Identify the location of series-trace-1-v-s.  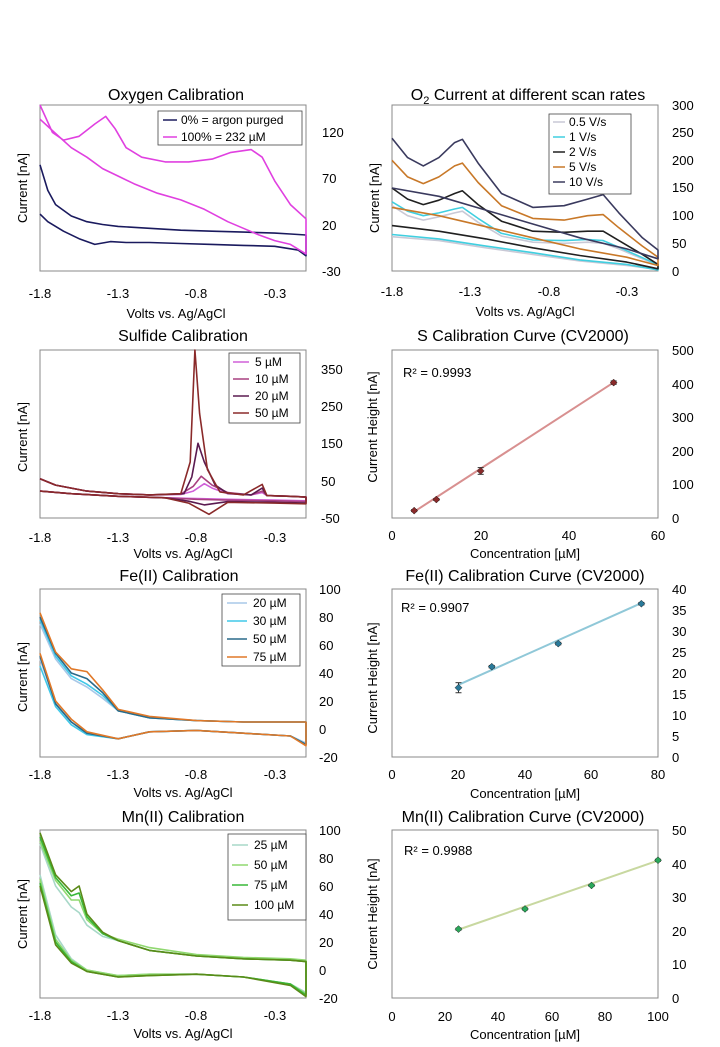
(525, 236).